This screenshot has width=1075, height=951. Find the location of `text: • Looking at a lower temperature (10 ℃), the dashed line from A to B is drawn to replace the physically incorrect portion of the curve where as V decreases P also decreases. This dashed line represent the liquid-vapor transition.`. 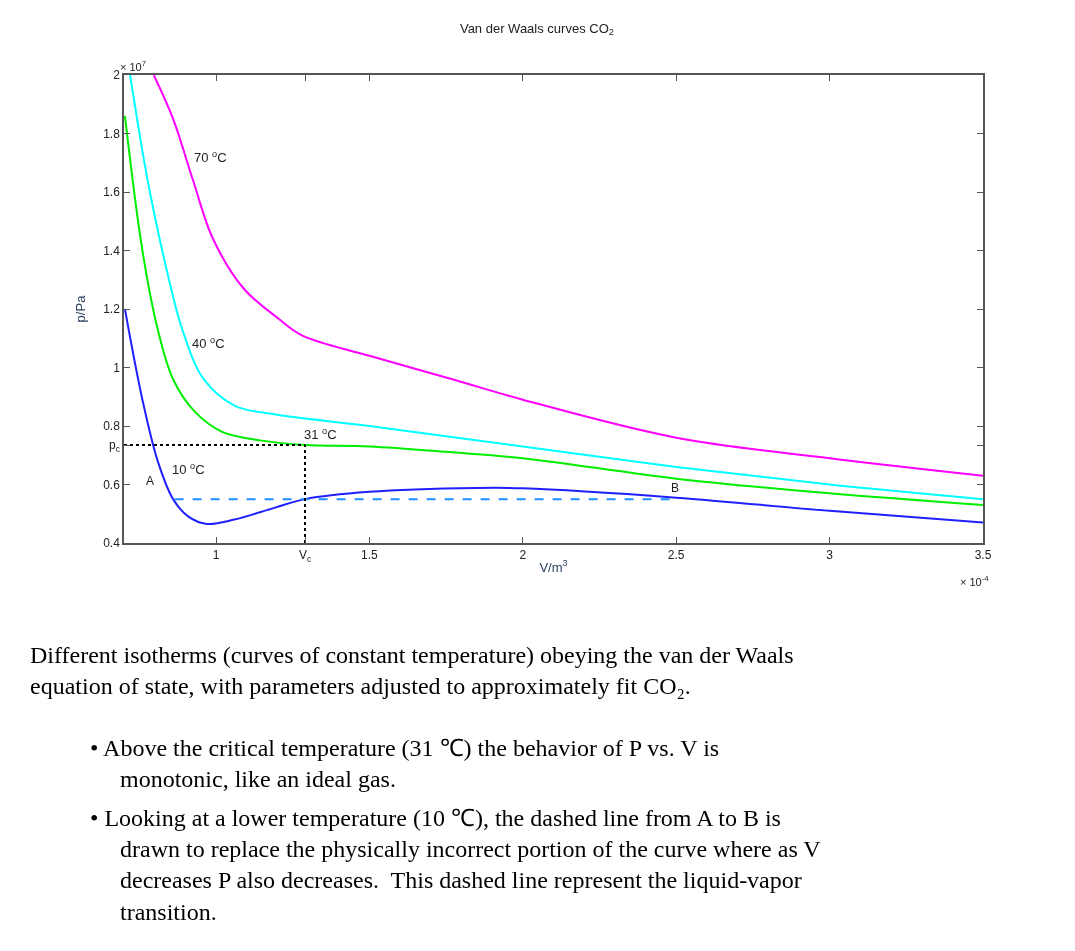

text: • Looking at a lower temperature (10 ℃), the dashed line from A to B is drawn to replace the physically incorrect portion of the curve where as V decreases P also decreases. This dashed line represent the liquid-vapor transition. is located at coordinates (456, 865).